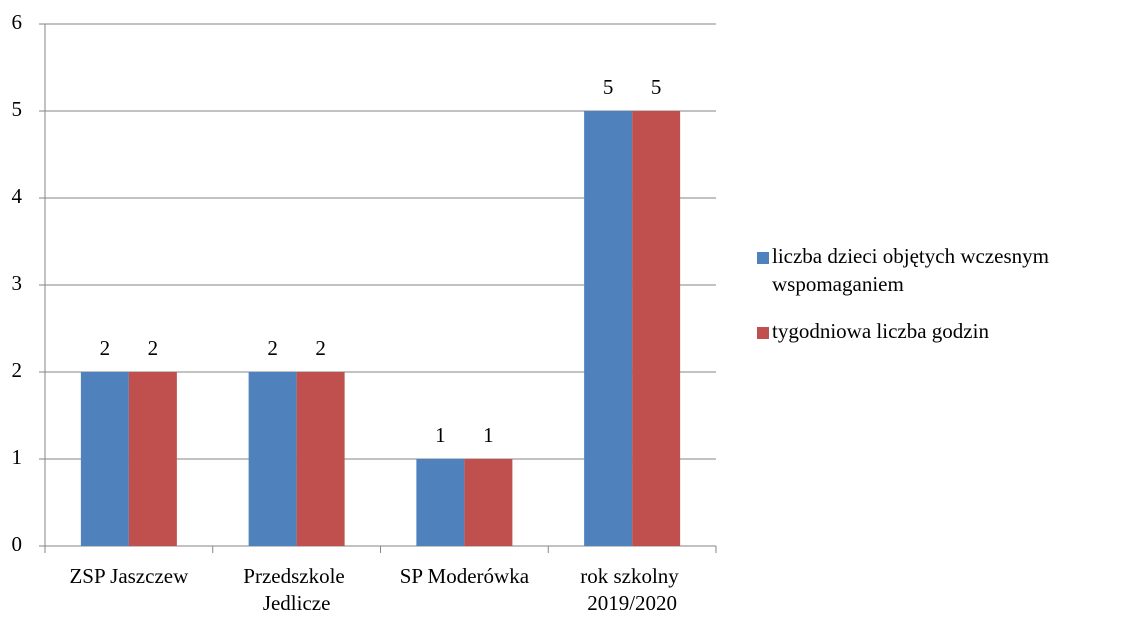 The height and width of the screenshot is (619, 1131). Describe the element at coordinates (296, 589) in the screenshot. I see `x-tick-label: Przedszkole Jedlicze` at that location.